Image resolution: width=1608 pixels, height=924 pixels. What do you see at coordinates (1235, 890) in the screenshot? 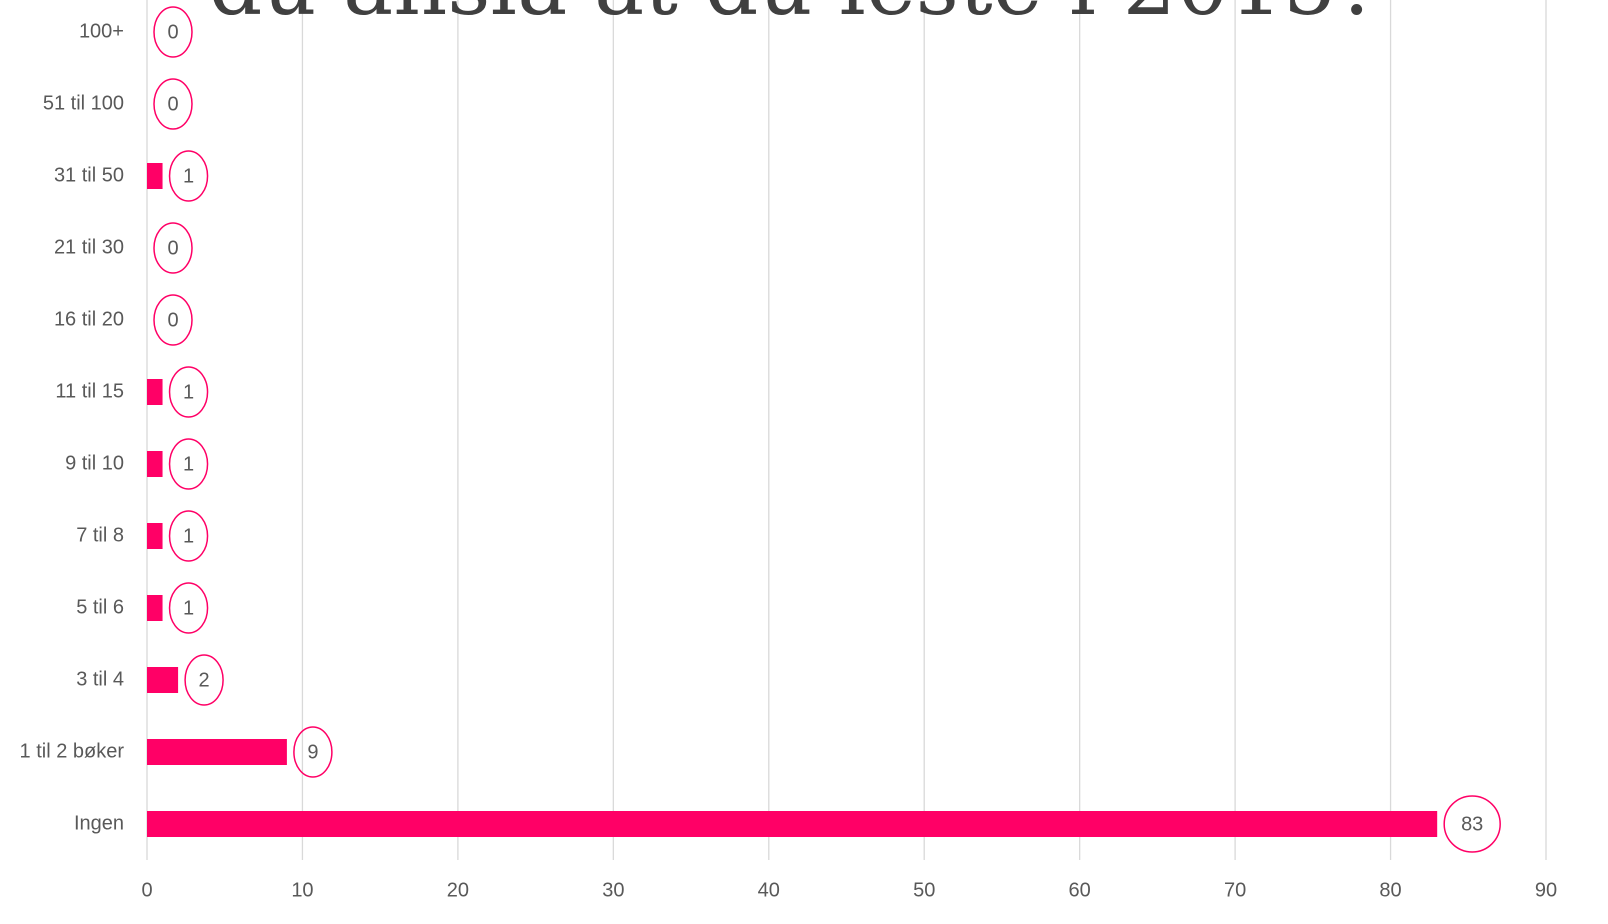
I see `x-tick-label: 70` at bounding box center [1235, 890].